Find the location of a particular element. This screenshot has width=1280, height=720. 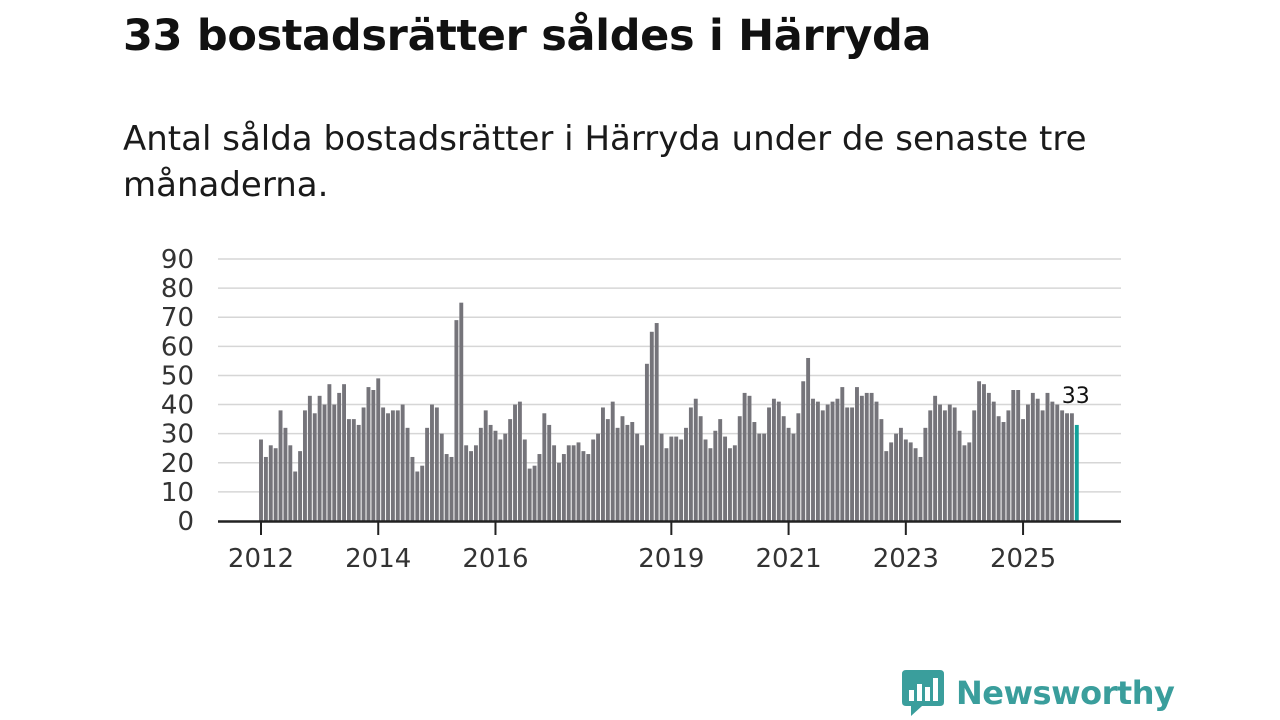

y-tick-label-80: 80 is located at coordinates (177, 289).